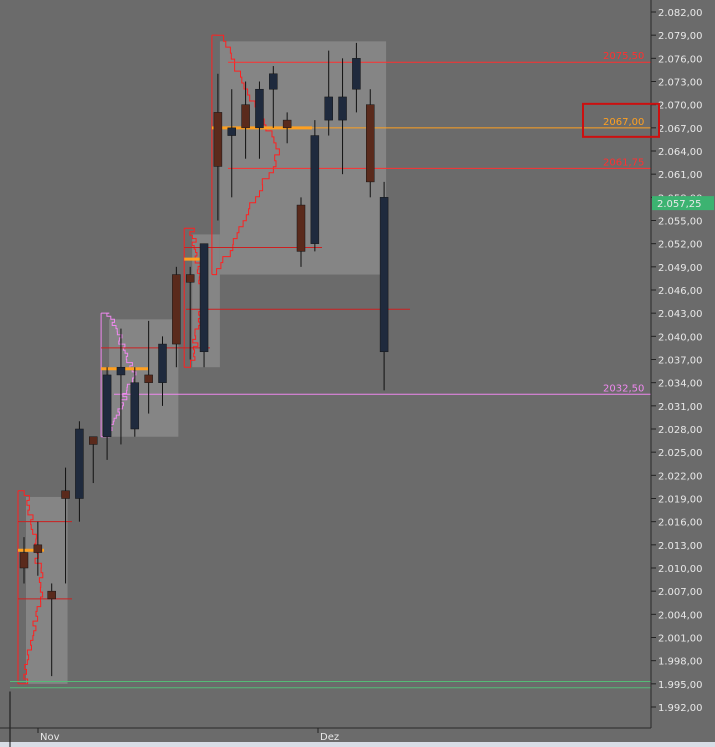  Describe the element at coordinates (680, 314) in the screenshot. I see `y-tick-label: 2.043,00` at that location.